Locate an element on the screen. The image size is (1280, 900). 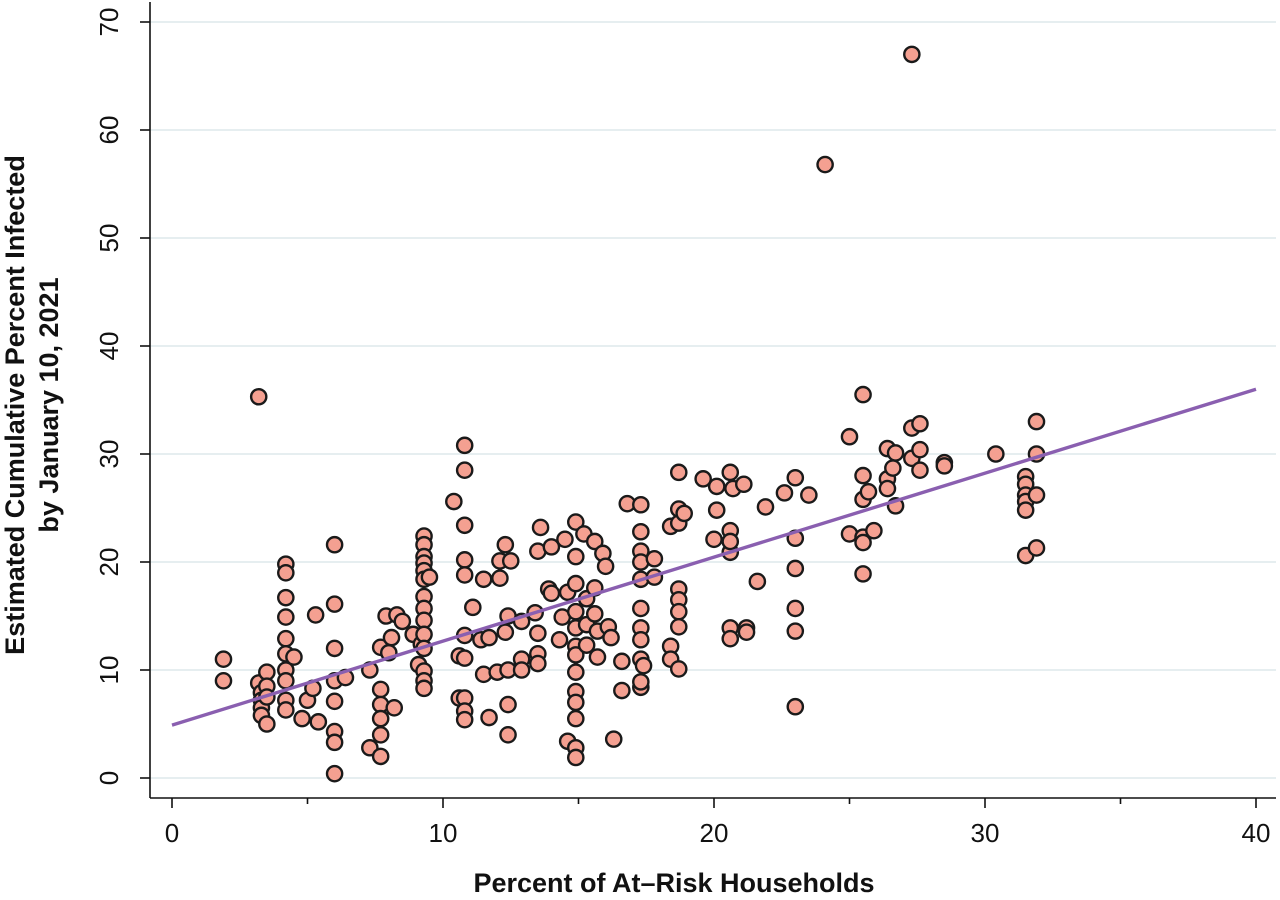
y-tick-label: 30 is located at coordinates (109, 454).